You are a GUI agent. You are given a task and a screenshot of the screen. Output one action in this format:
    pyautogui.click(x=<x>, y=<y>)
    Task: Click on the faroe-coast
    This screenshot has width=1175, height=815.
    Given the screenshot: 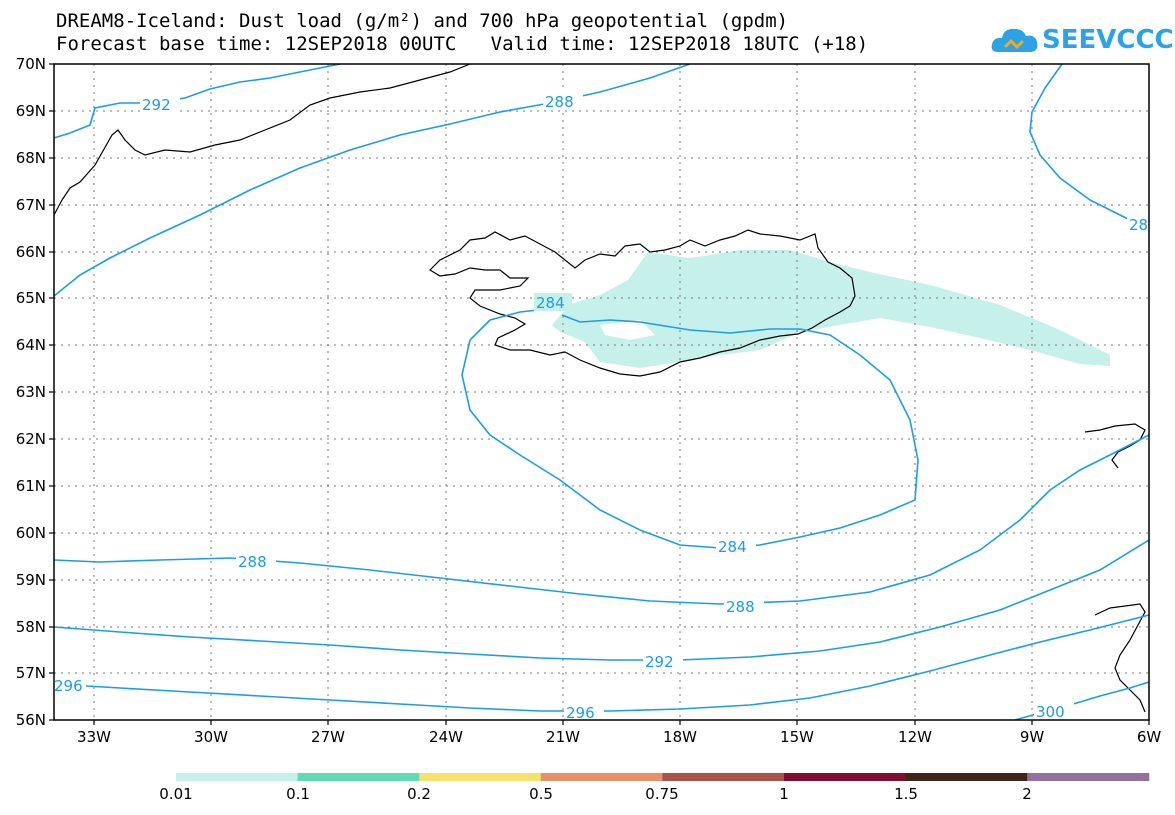 What is the action you would take?
    pyautogui.click(x=1115, y=446)
    